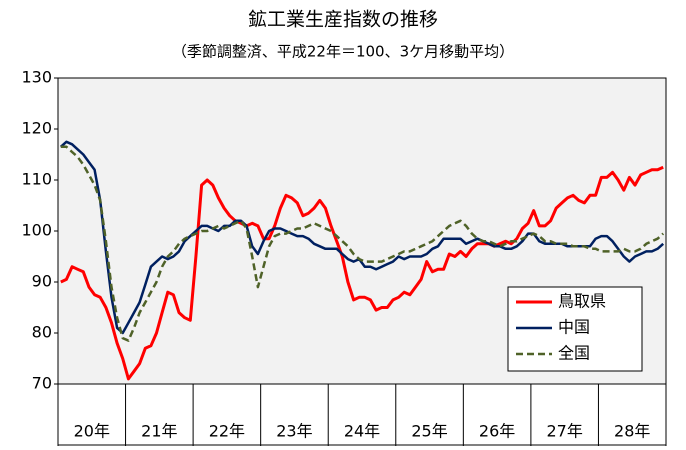 This screenshot has width=686, height=450. Describe the element at coordinates (36, 128) in the screenshot. I see `y-tick-label: 120` at that location.